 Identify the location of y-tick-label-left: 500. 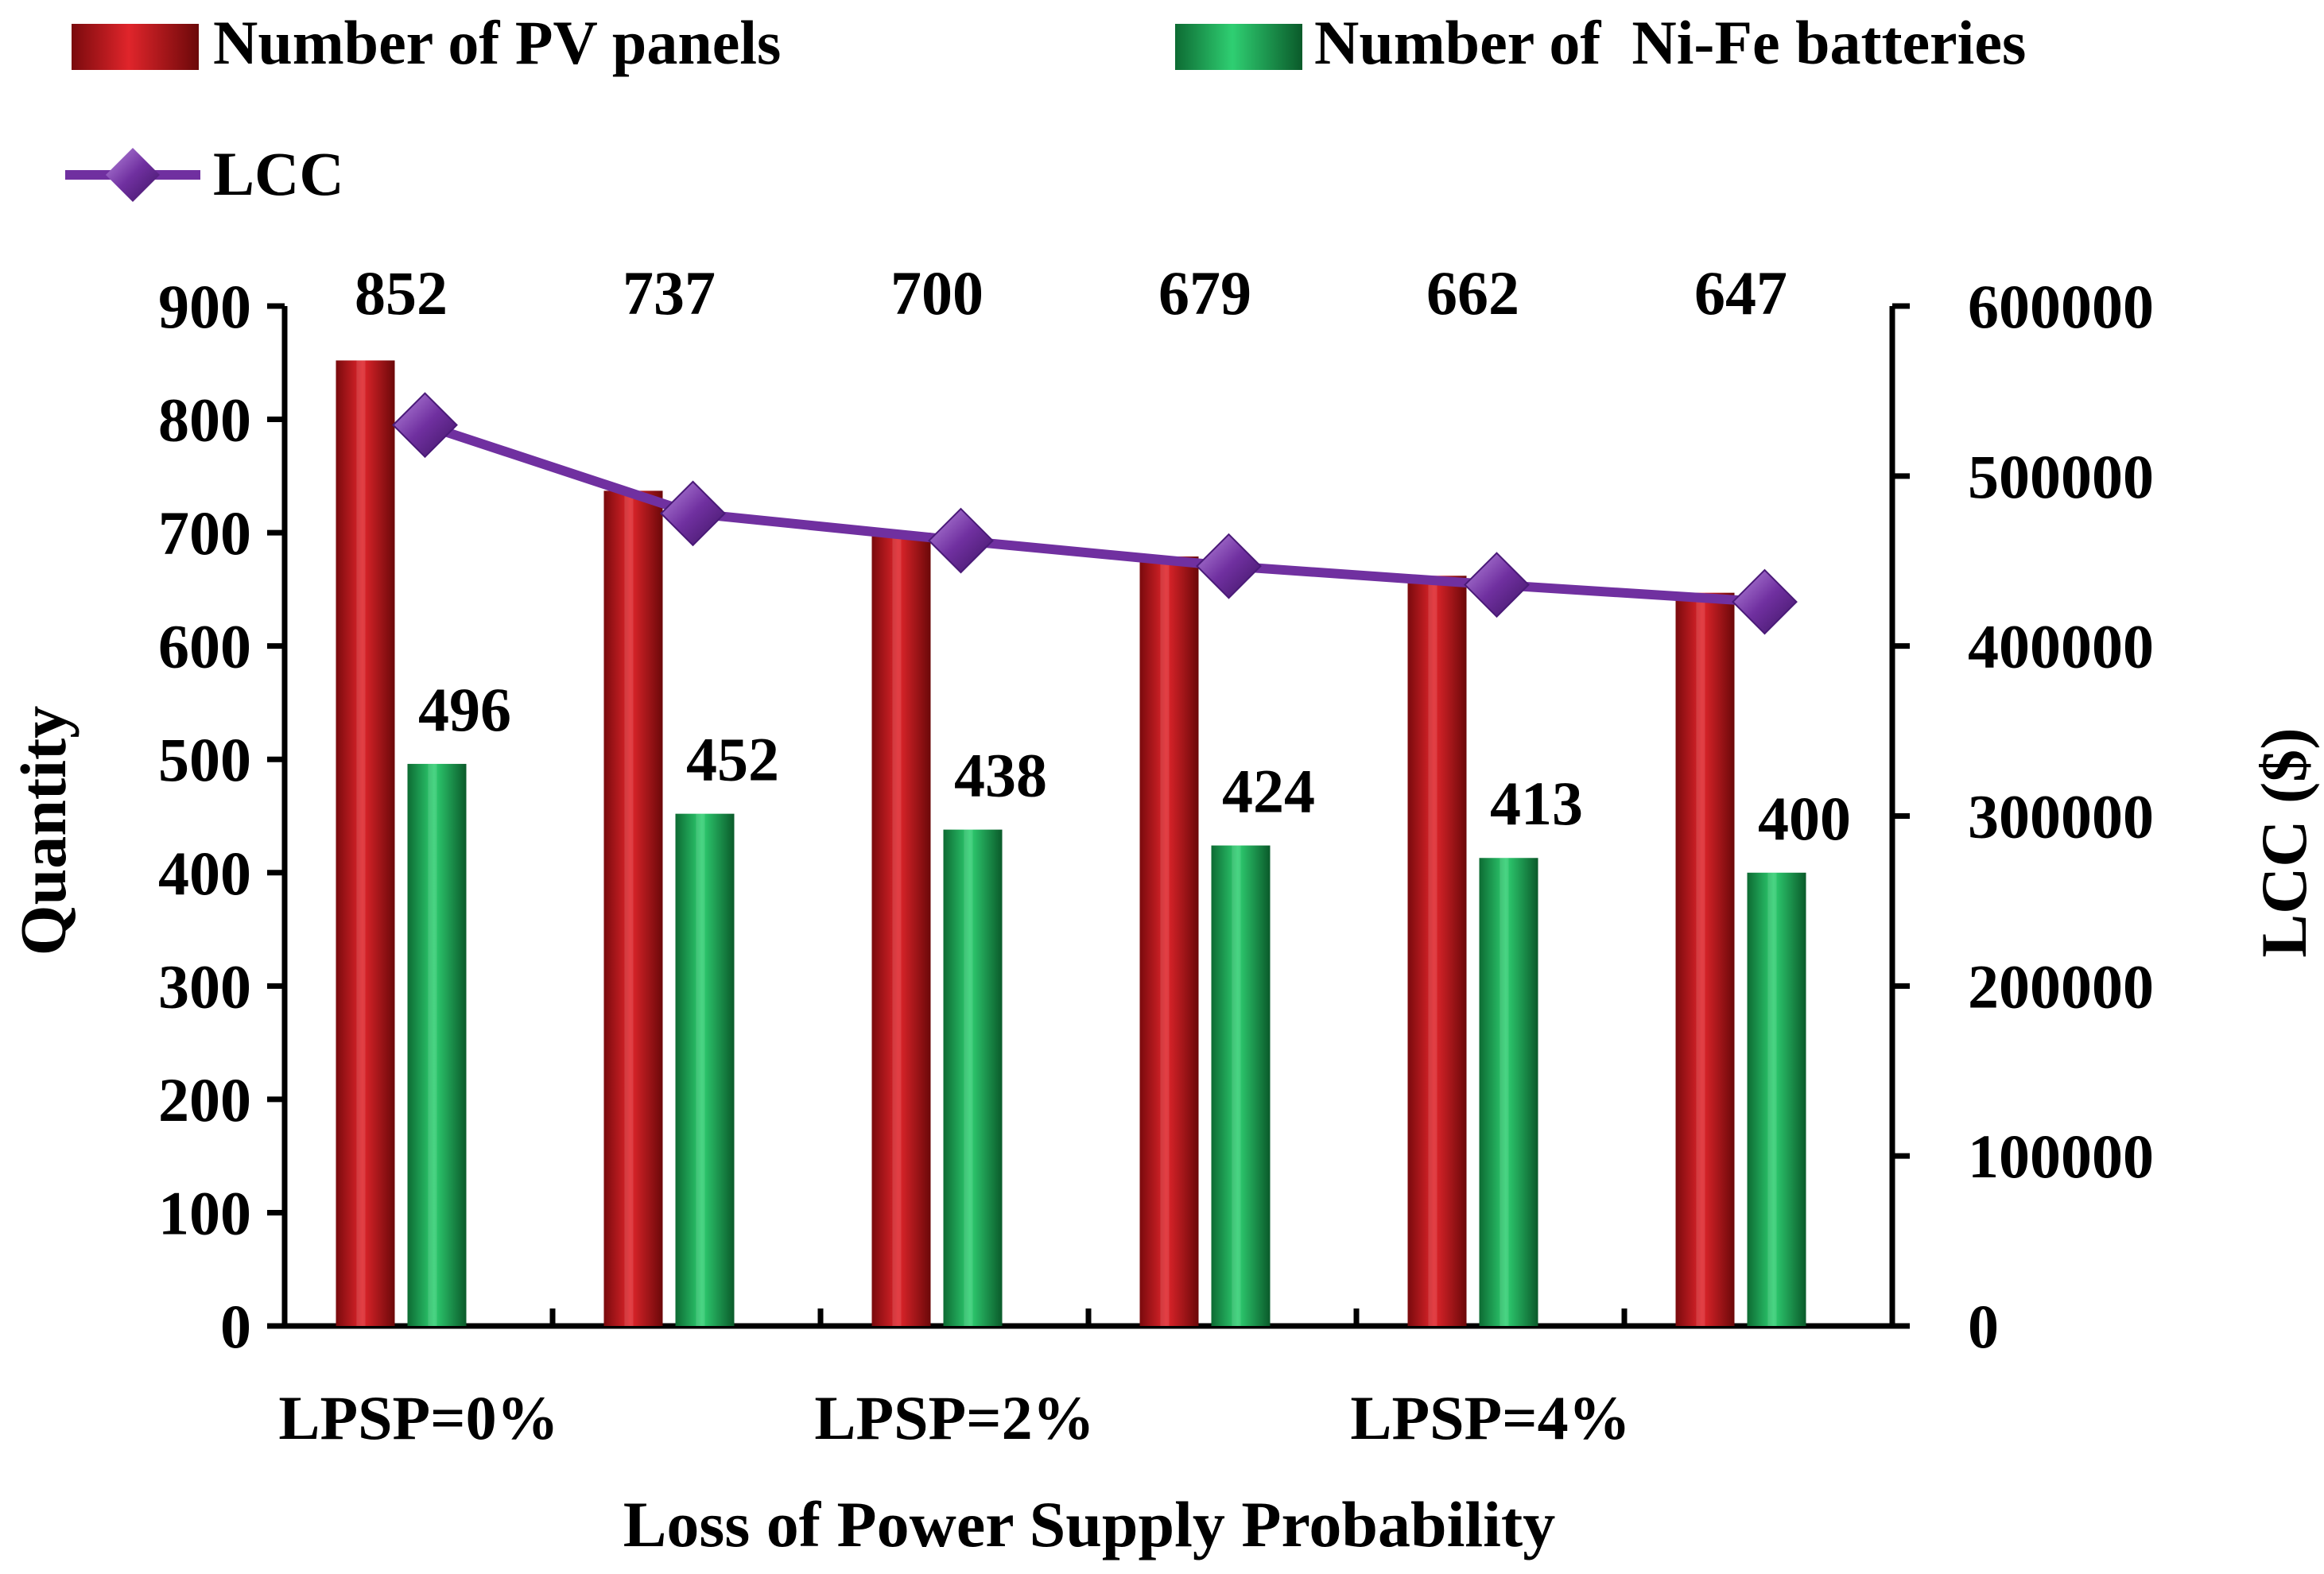
(205, 759).